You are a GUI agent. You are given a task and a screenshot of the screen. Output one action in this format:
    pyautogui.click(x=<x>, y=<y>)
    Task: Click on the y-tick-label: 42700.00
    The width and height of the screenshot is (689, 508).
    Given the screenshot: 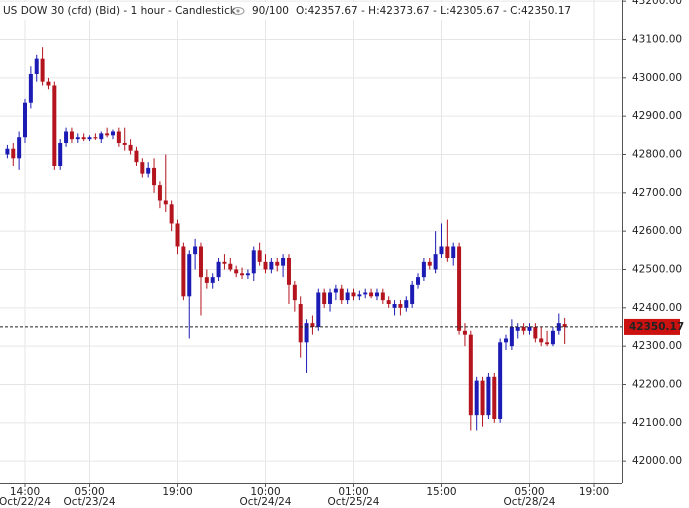 What is the action you would take?
    pyautogui.click(x=657, y=193)
    